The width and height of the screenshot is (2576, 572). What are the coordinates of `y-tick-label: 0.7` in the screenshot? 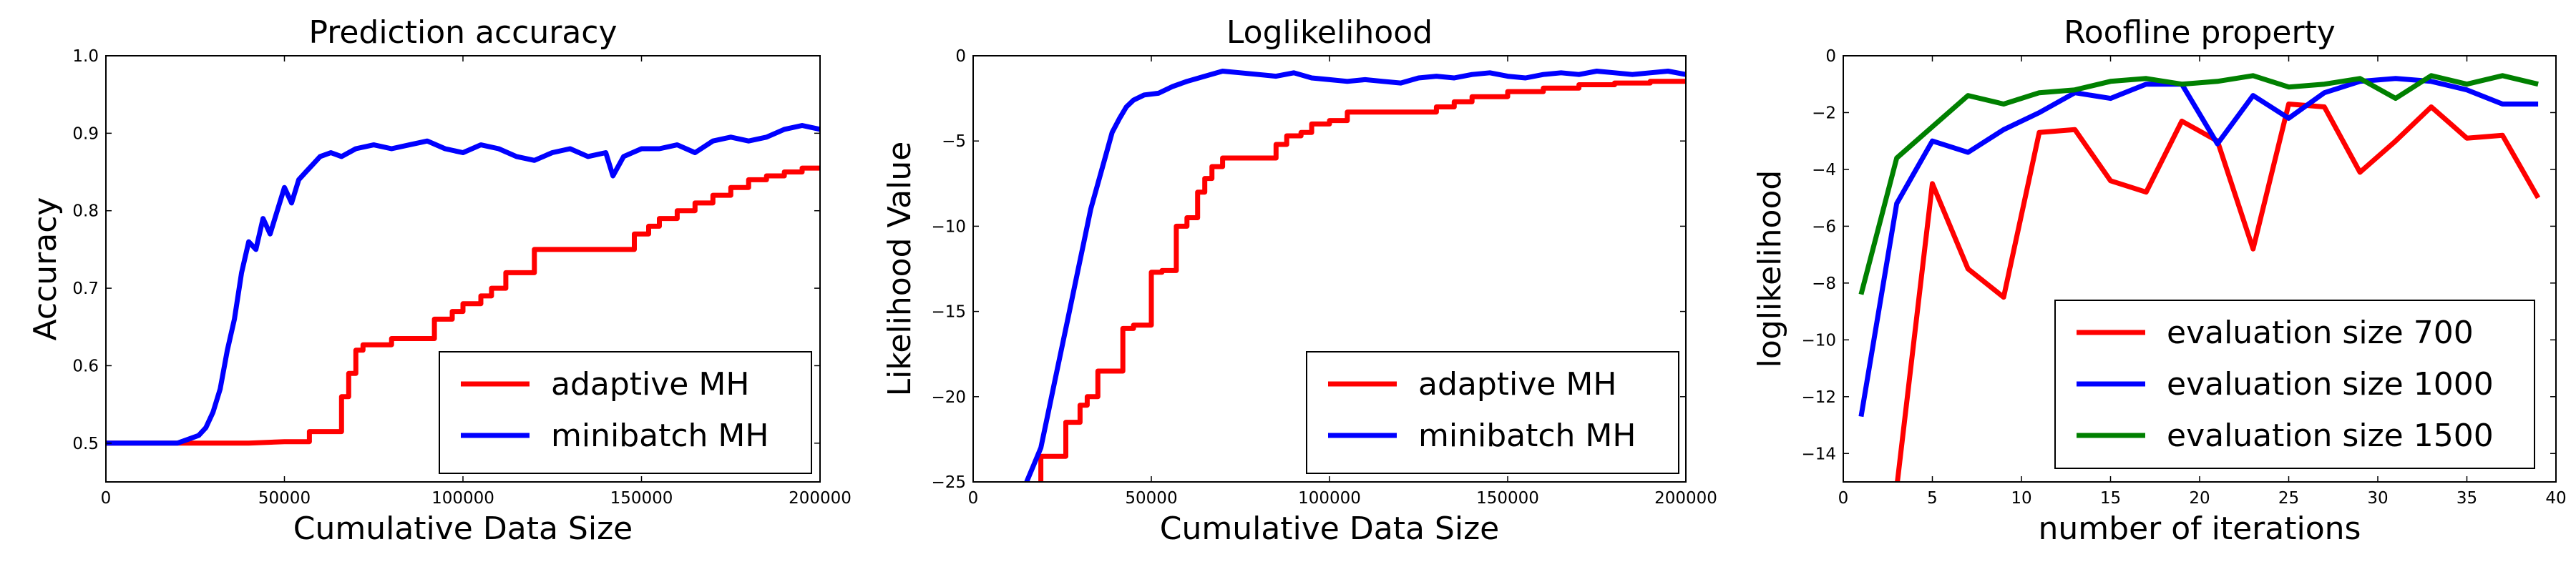 It's located at (85, 289).